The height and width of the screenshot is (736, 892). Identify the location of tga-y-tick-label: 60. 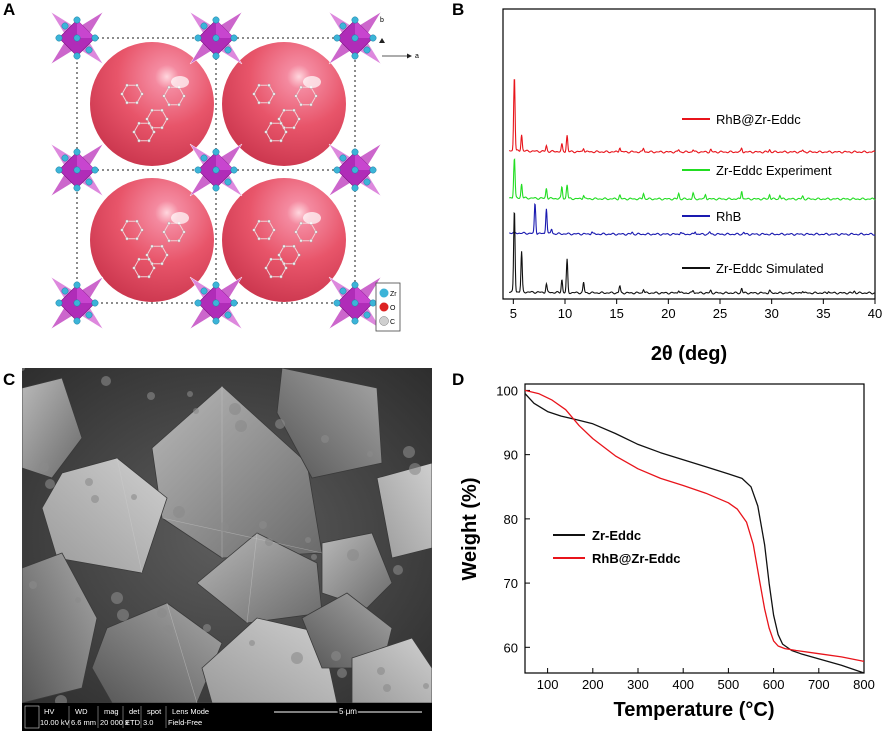
(511, 647).